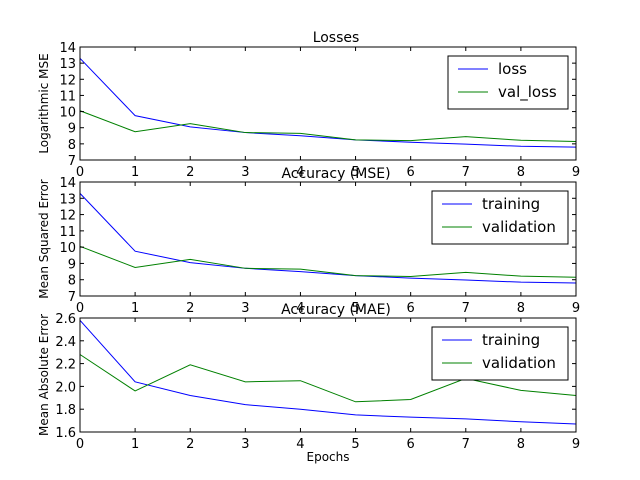 The image size is (640, 480). What do you see at coordinates (328, 126) in the screenshot?
I see `series-line-1-val_loss` at bounding box center [328, 126].